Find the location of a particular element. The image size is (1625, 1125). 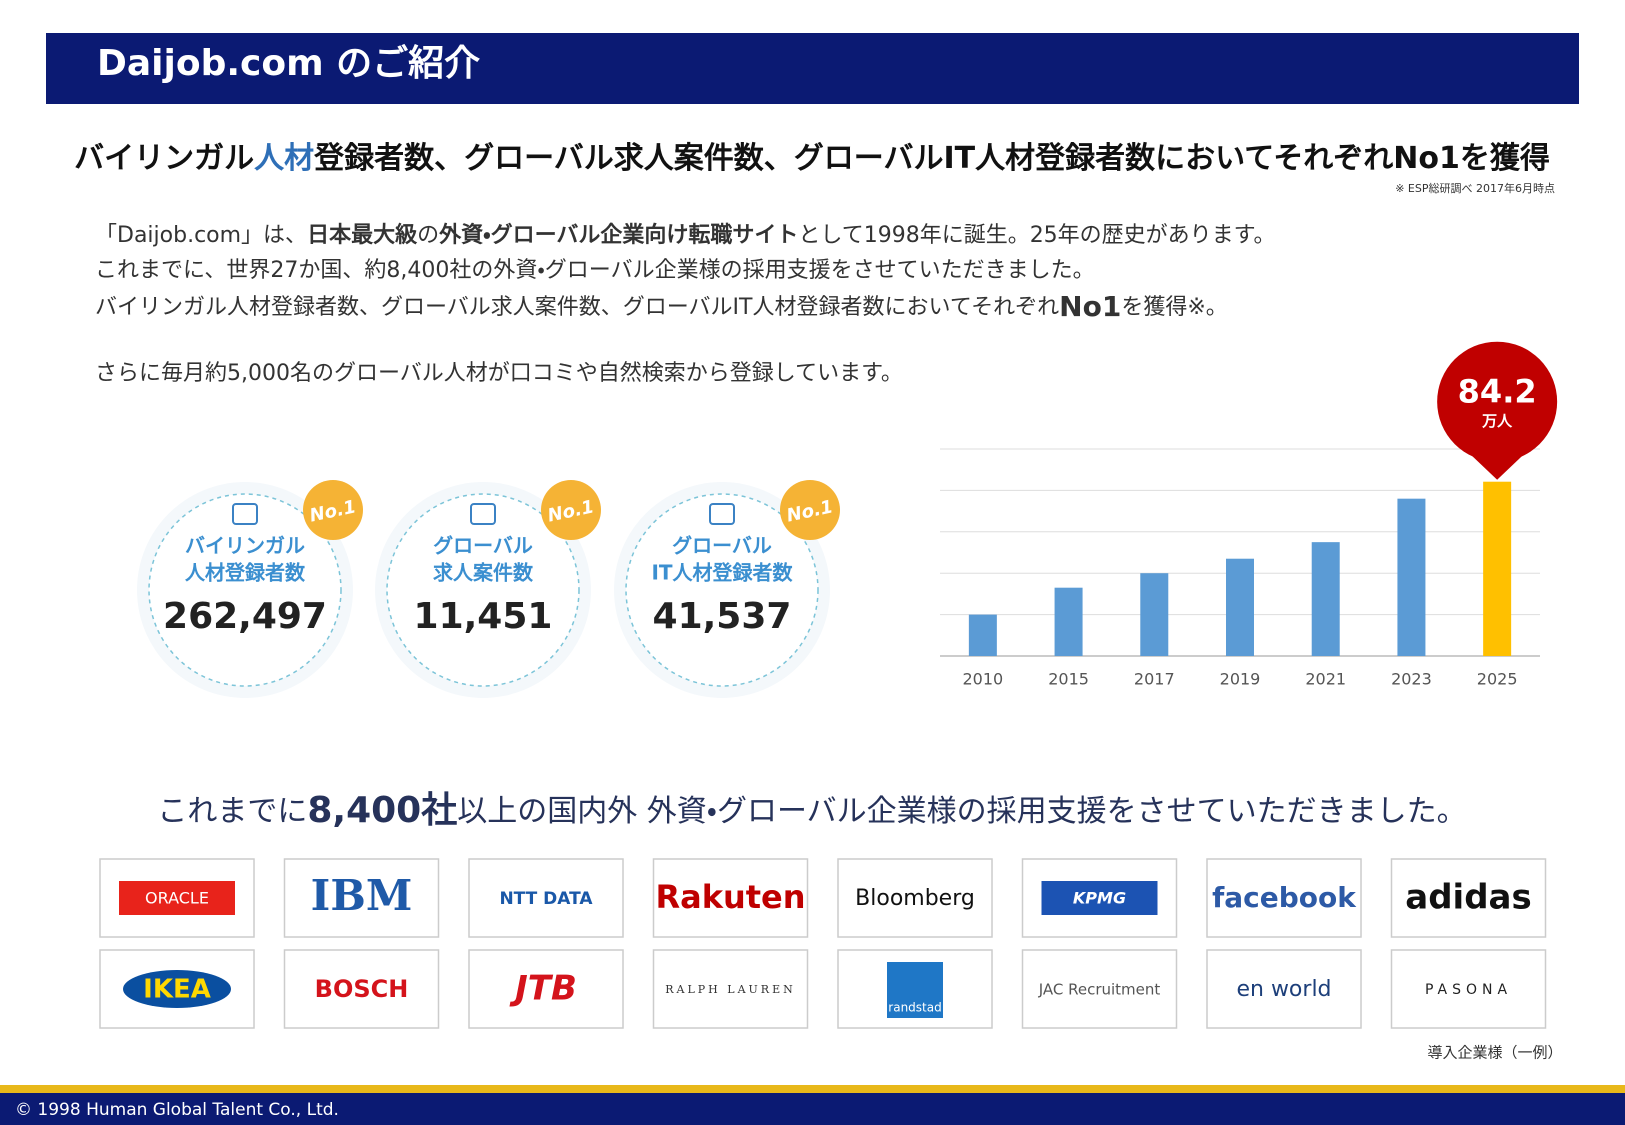

stat-value: 41,537 is located at coordinates (722, 616).